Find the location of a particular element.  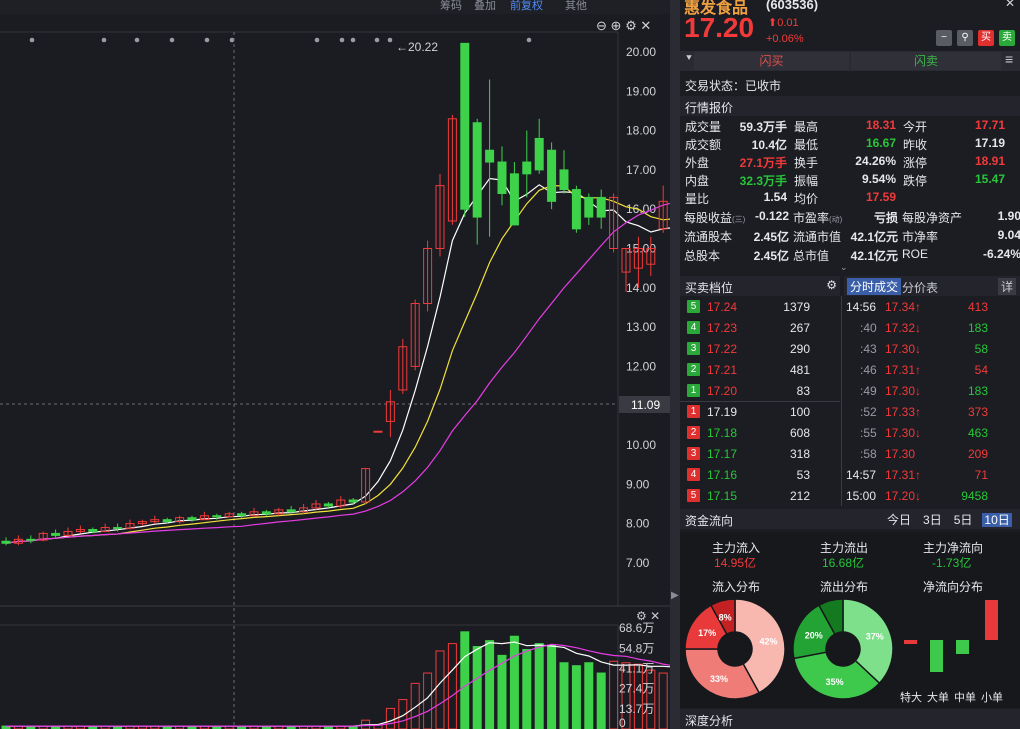

buy-button: 买 is located at coordinates (986, 38).